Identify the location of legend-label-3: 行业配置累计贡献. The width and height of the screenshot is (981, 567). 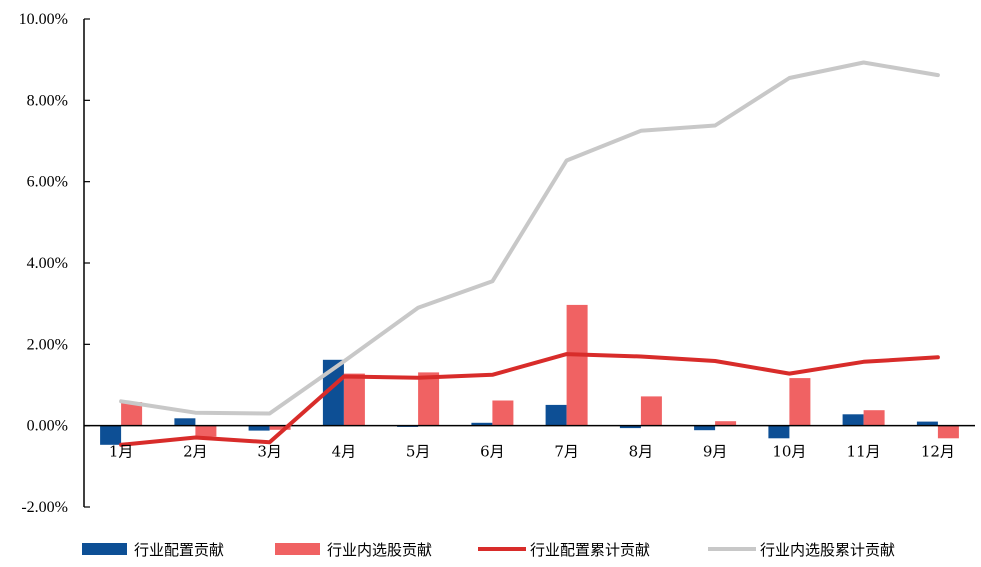
(590, 550).